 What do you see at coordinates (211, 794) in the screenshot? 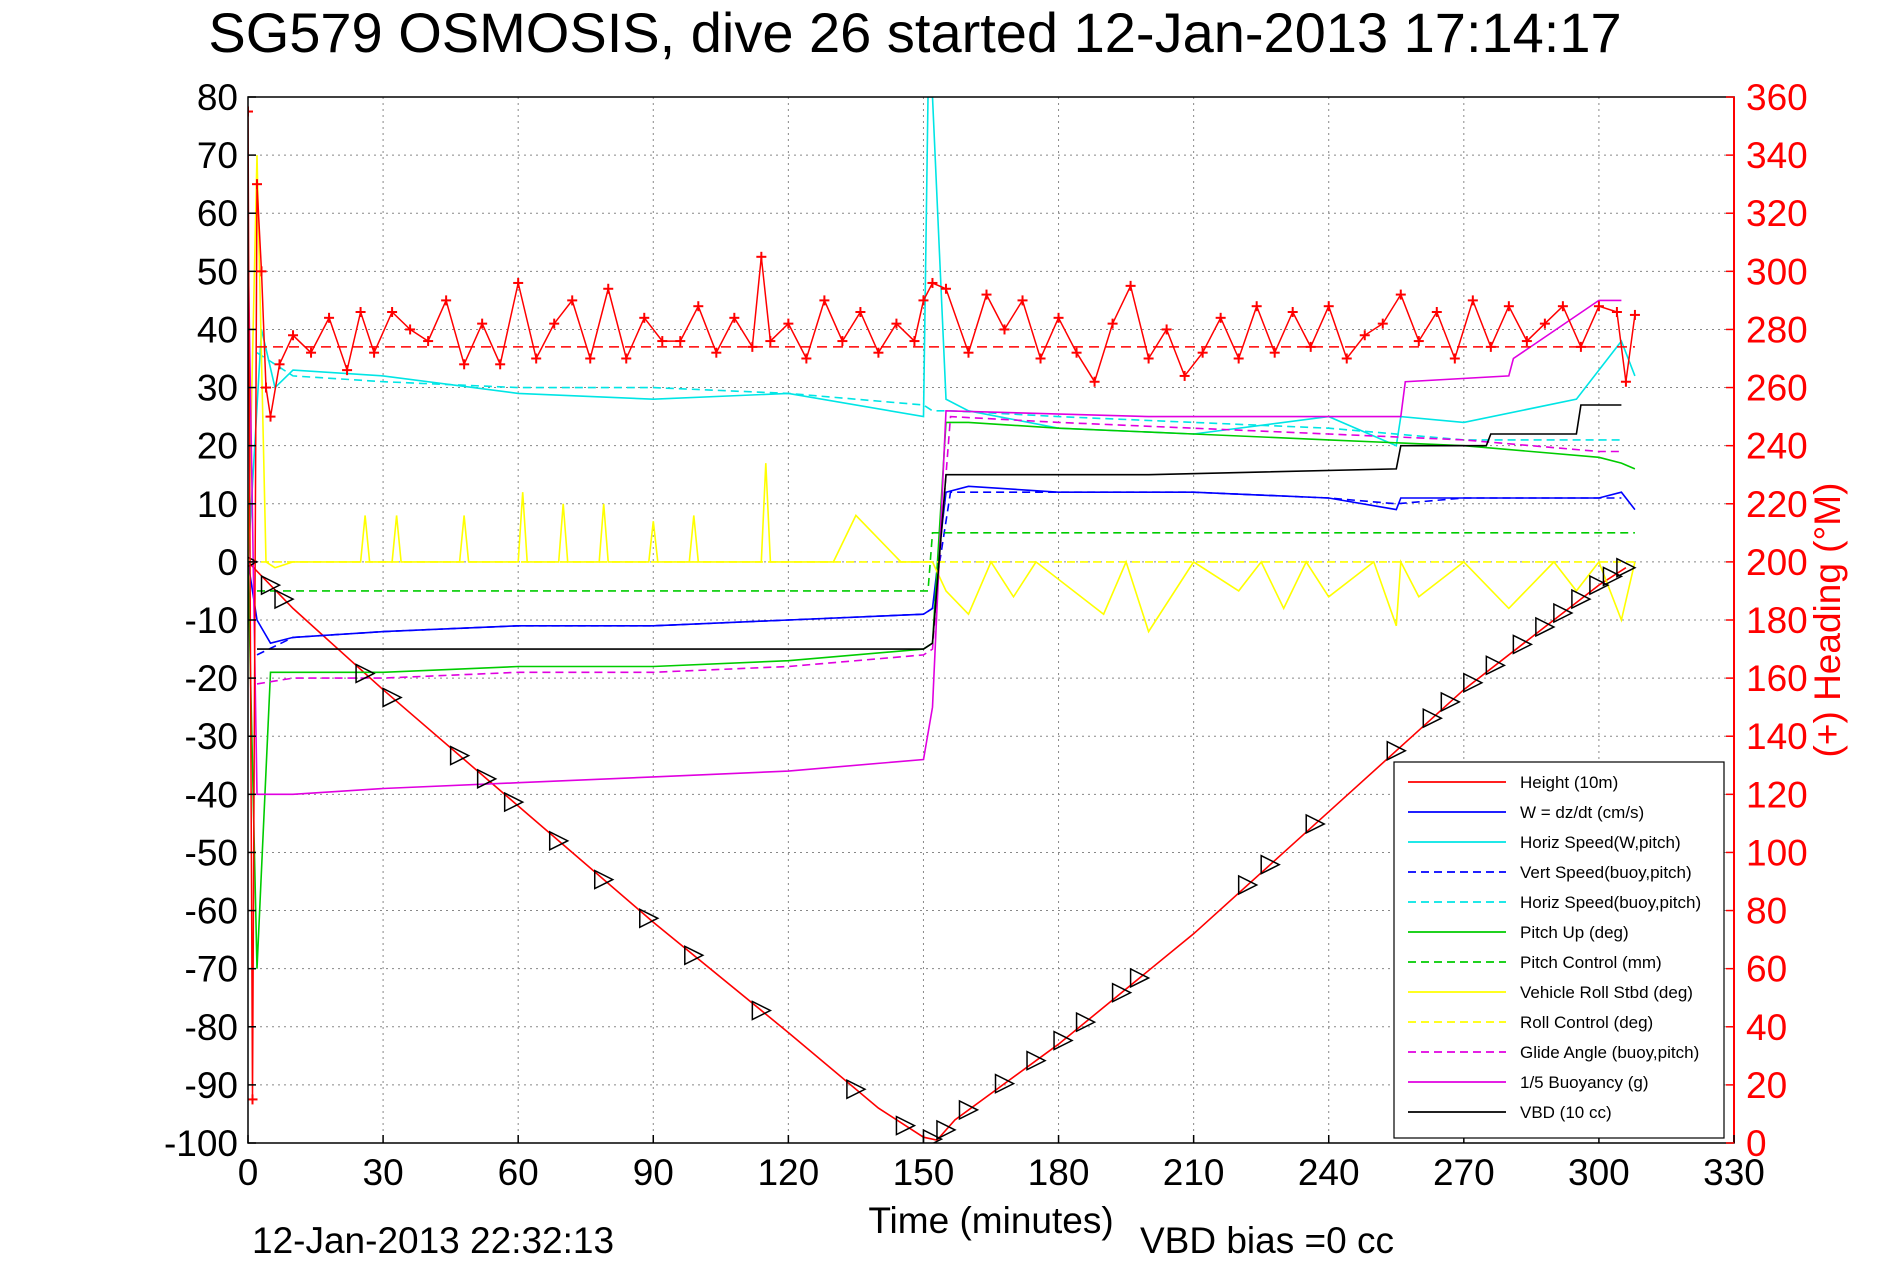
I see `y-tick-label: -40` at bounding box center [211, 794].